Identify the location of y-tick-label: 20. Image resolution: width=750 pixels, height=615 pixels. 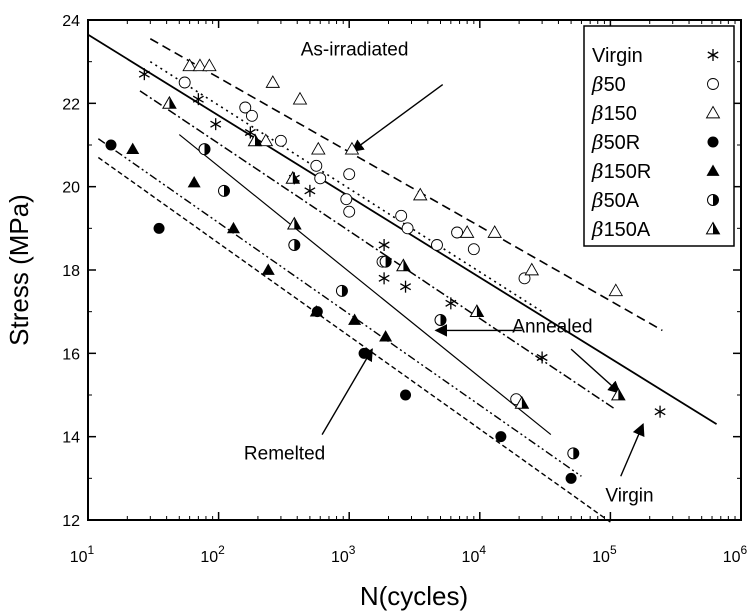
(71, 188).